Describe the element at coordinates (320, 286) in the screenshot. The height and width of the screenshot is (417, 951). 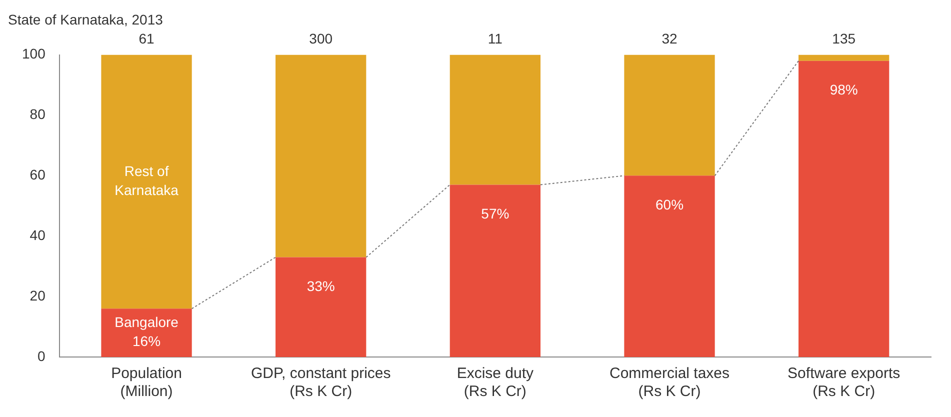
I see `data-label: 33%` at that location.